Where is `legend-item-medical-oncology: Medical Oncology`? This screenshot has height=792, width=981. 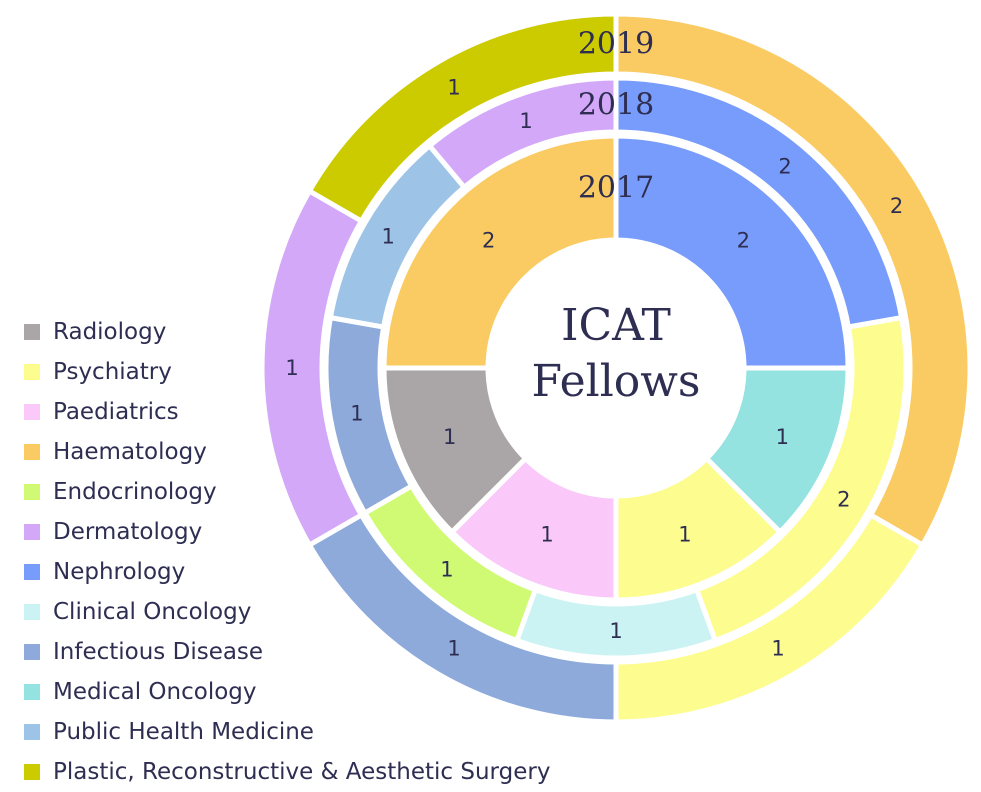 legend-item-medical-oncology: Medical Oncology is located at coordinates (287, 692).